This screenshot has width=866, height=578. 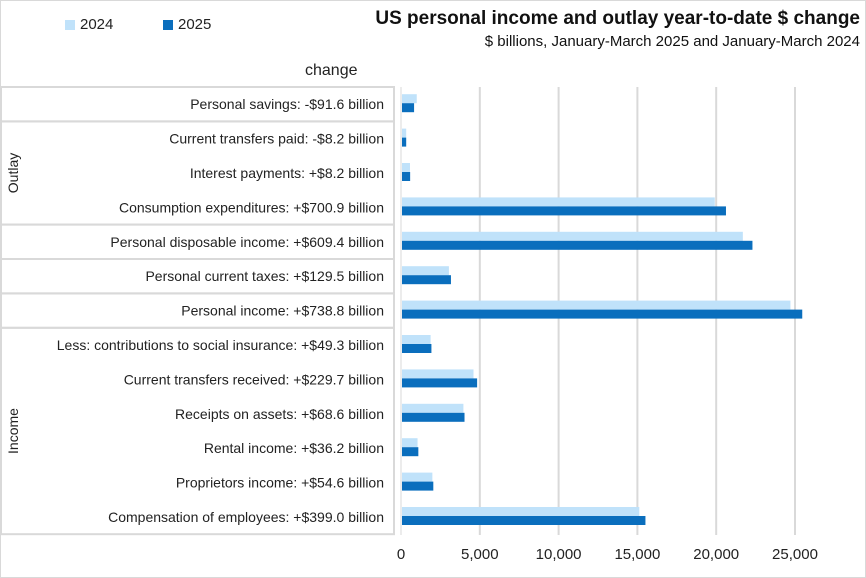 What do you see at coordinates (480, 554) in the screenshot?
I see `x-tick-label: 5,000` at bounding box center [480, 554].